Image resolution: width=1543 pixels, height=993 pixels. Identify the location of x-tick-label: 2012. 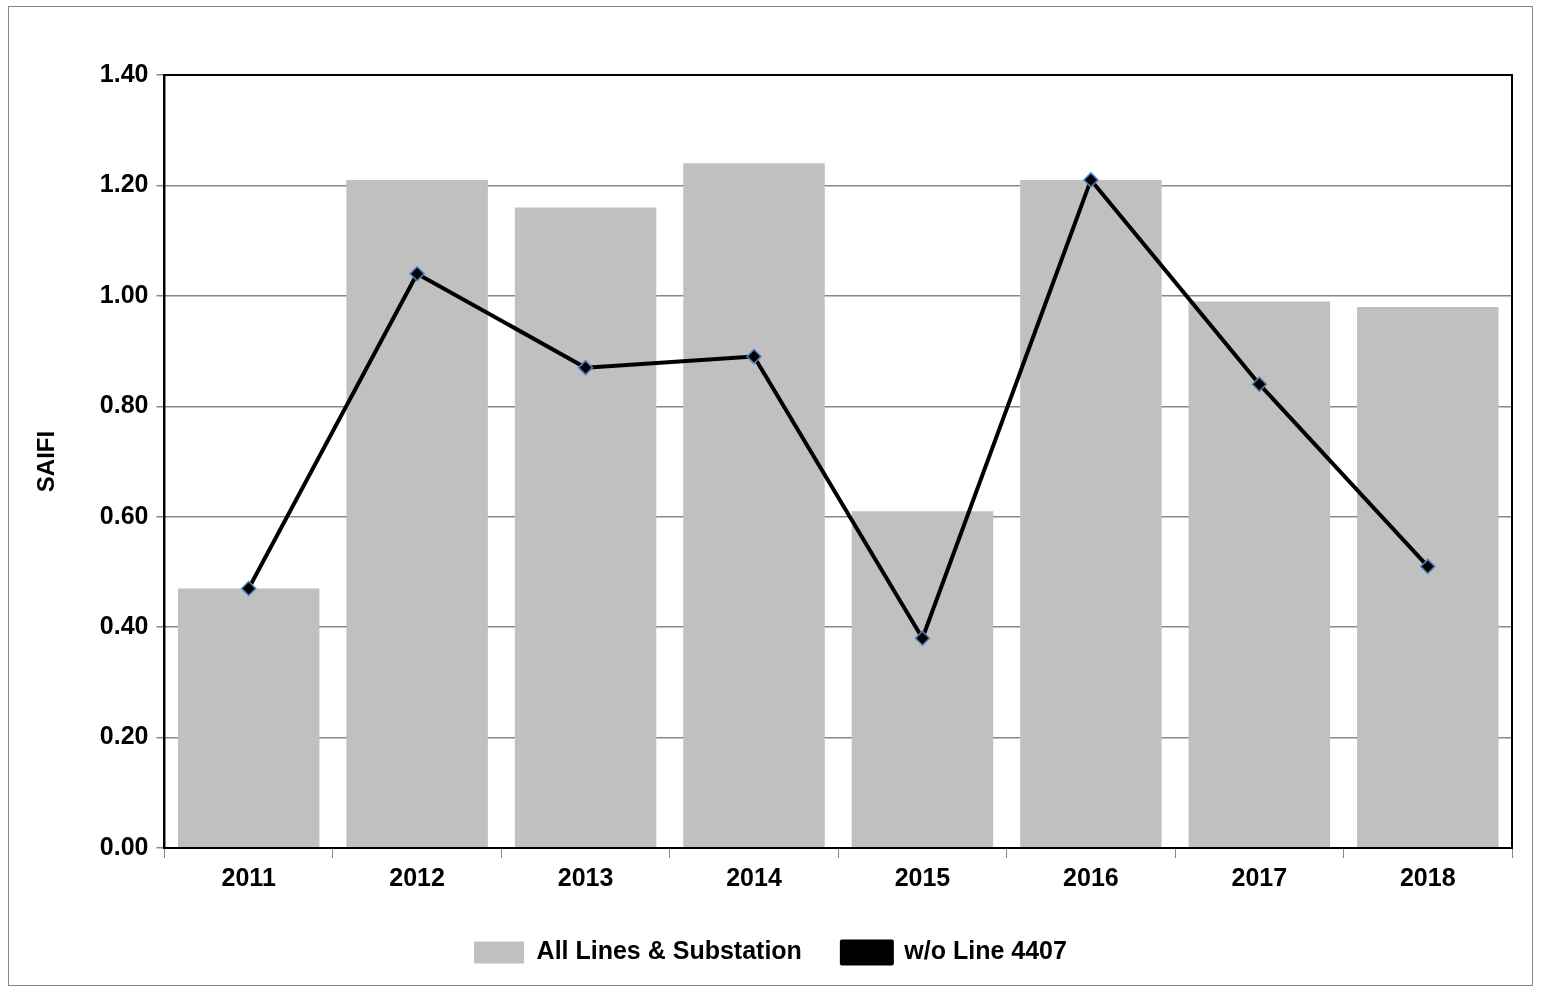
(417, 876).